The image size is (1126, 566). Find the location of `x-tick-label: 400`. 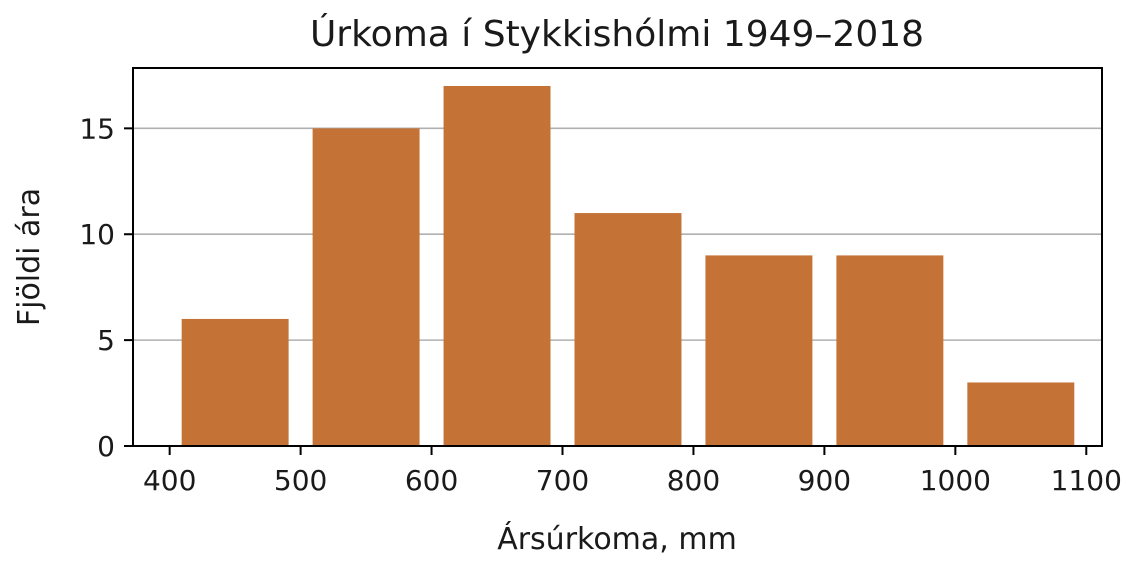

x-tick-label: 400 is located at coordinates (169, 480).